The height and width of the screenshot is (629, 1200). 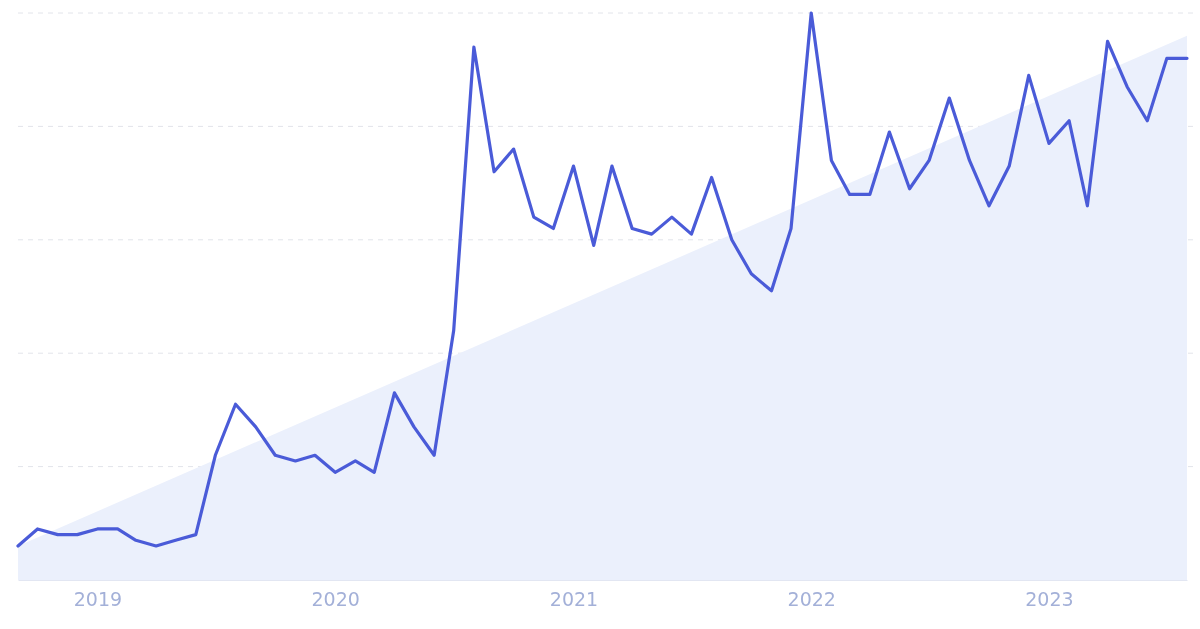 What do you see at coordinates (811, 599) in the screenshot?
I see `x-tick-label: 2022` at bounding box center [811, 599].